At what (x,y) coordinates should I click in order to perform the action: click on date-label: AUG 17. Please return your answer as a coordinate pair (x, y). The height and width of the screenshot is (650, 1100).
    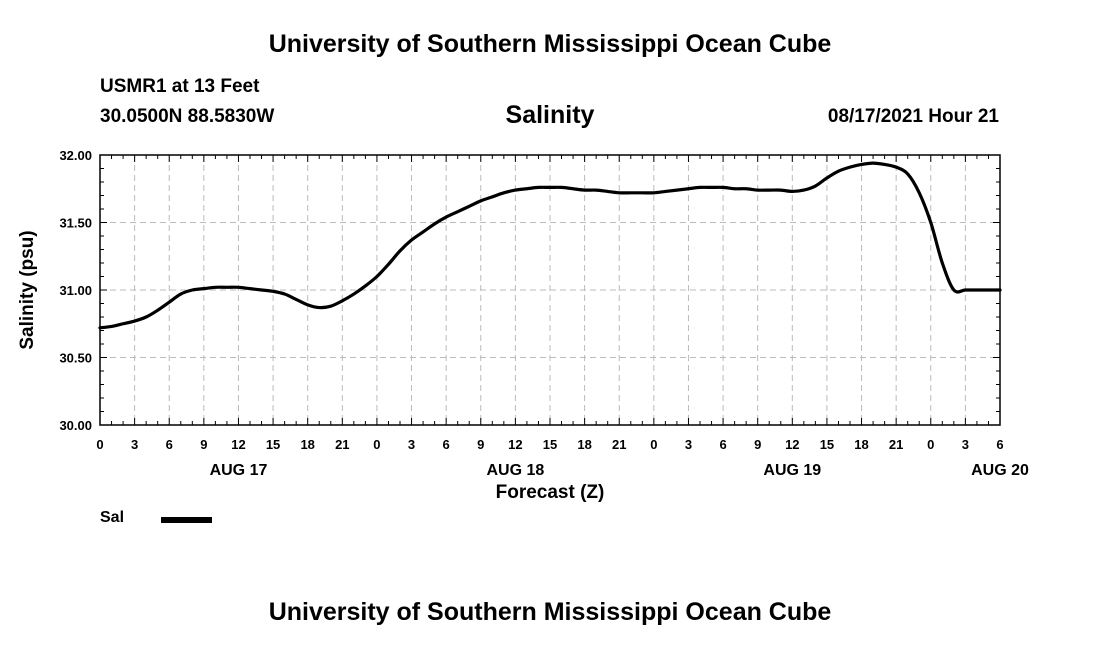
    Looking at the image, I should click on (239, 470).